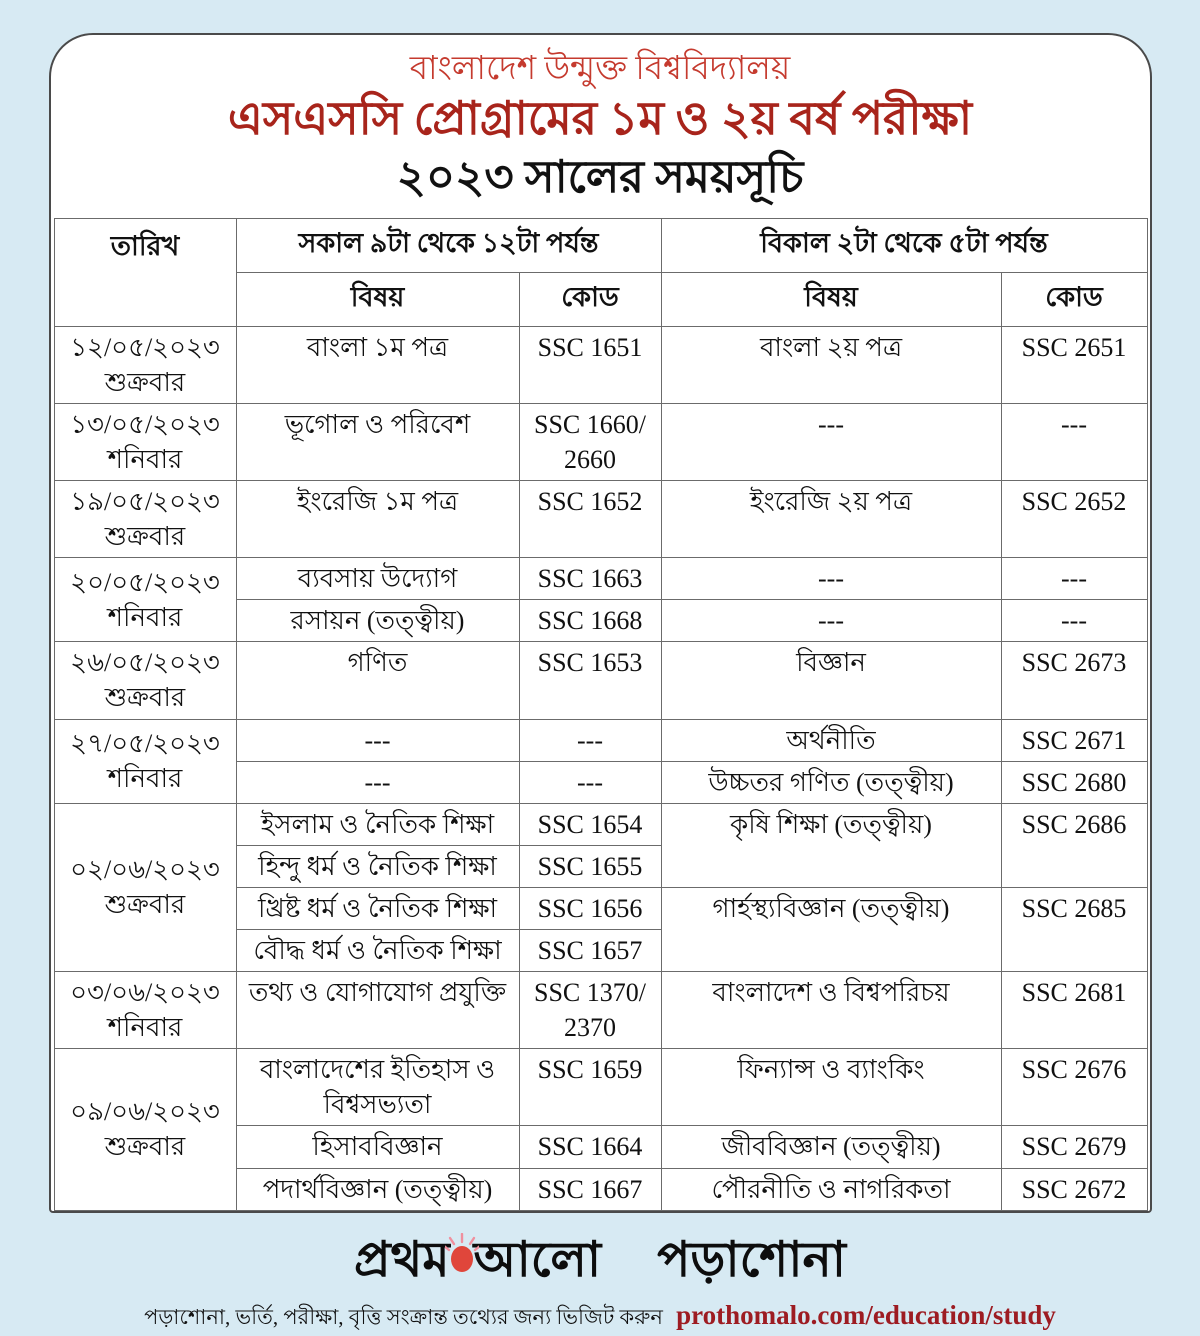 This screenshot has height=1336, width=1200. I want to click on subject-cell: কৃষি শিক্ষা (তত্ত্বীয়), so click(831, 845).